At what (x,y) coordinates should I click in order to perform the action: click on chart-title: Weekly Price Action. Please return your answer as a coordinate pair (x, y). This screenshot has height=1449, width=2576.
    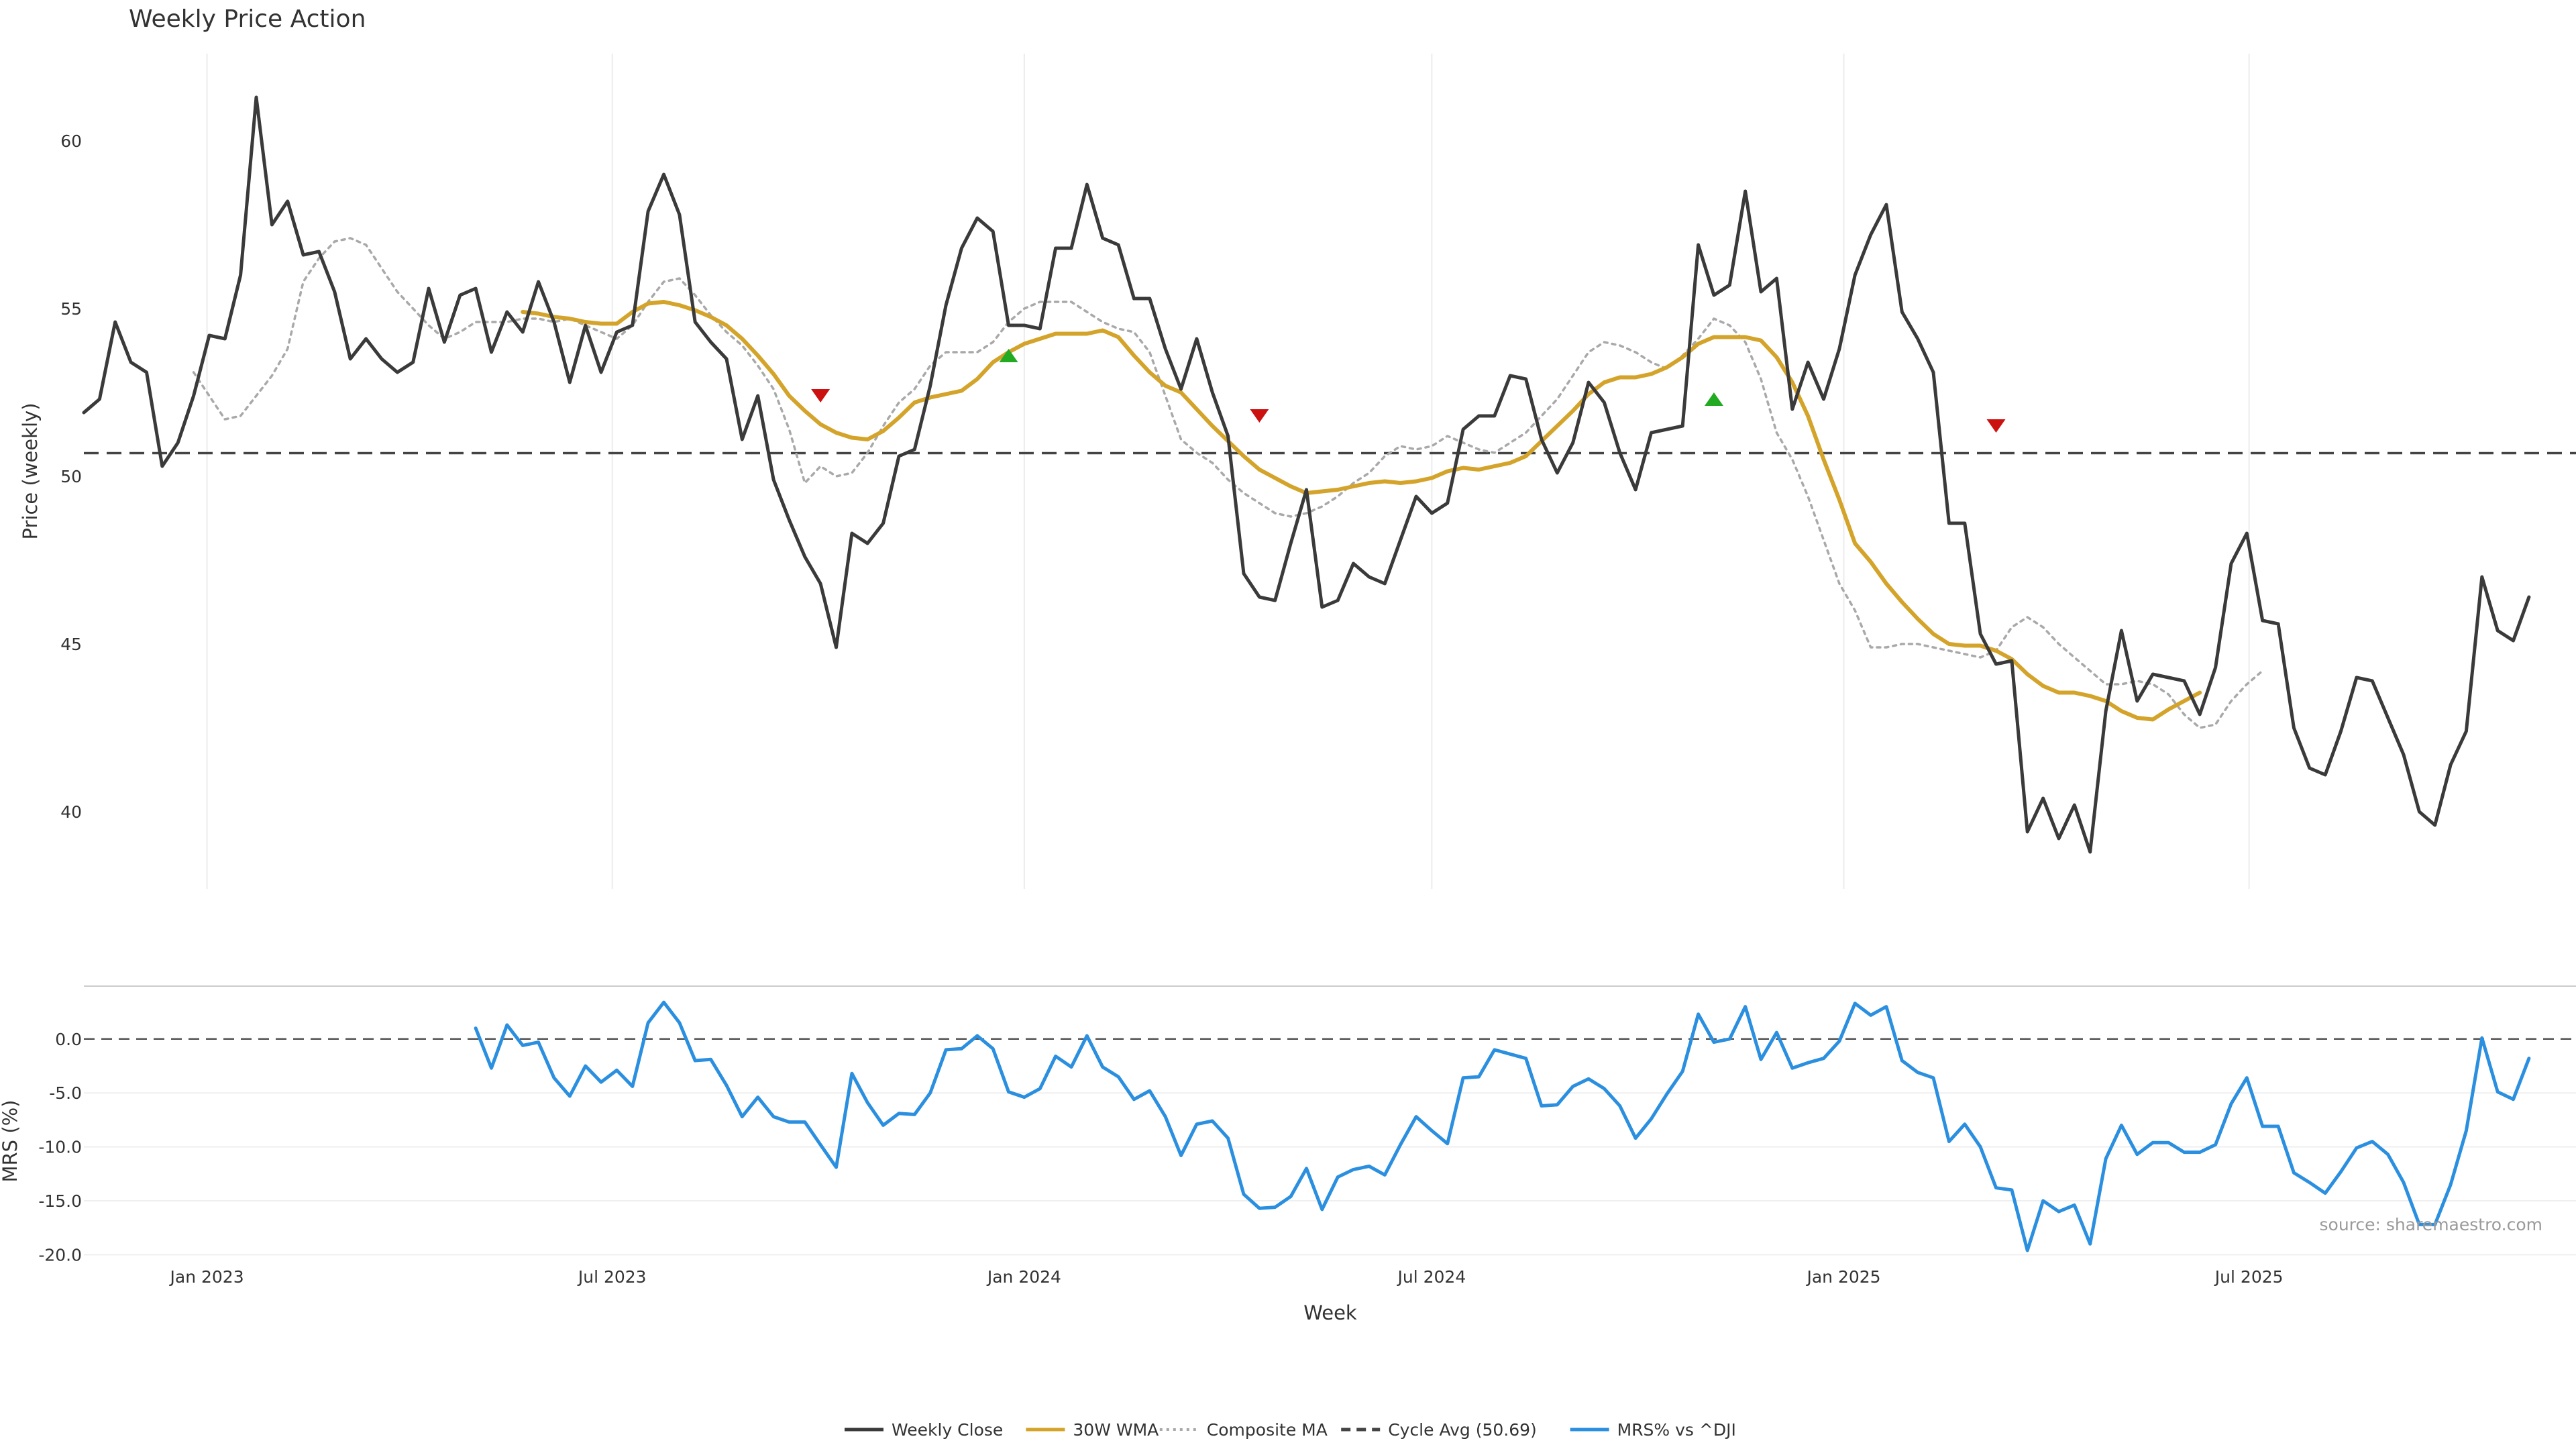
    Looking at the image, I should click on (247, 19).